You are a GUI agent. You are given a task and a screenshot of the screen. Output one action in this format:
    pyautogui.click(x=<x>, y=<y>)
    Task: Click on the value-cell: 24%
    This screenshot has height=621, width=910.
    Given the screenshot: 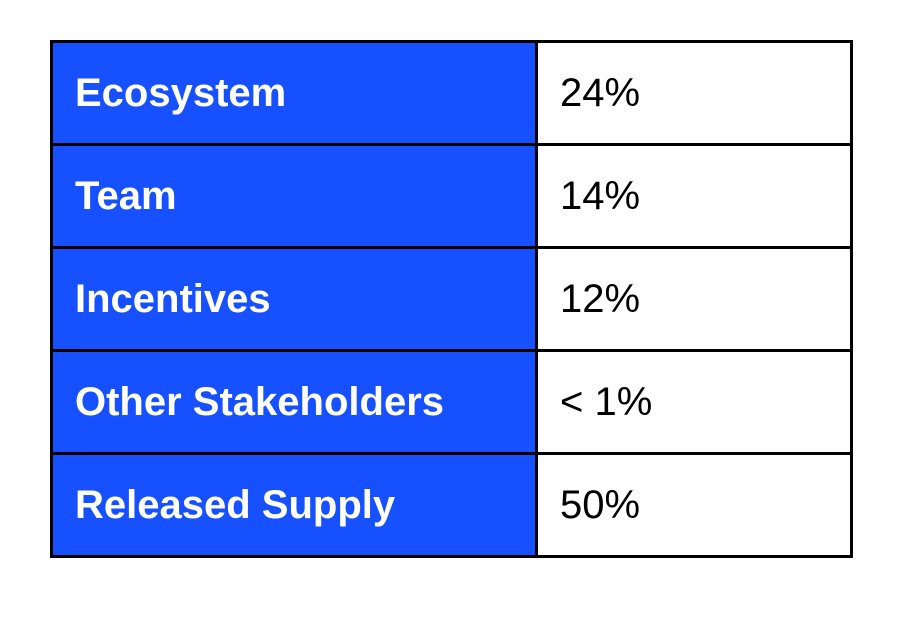 What is the action you would take?
    pyautogui.click(x=694, y=93)
    